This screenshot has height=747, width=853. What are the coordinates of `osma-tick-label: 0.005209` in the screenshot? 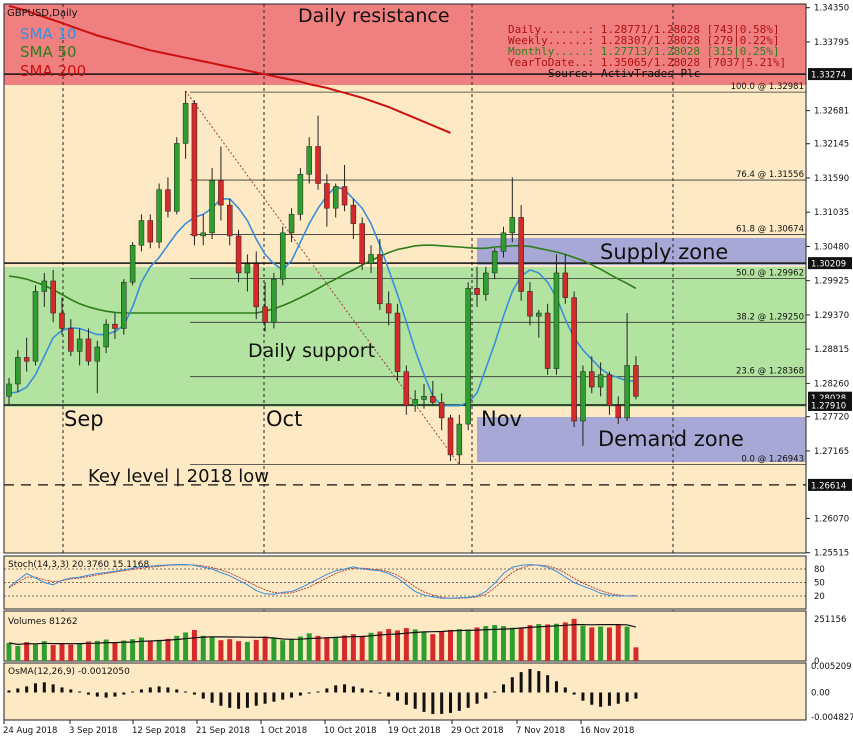 It's located at (831, 667).